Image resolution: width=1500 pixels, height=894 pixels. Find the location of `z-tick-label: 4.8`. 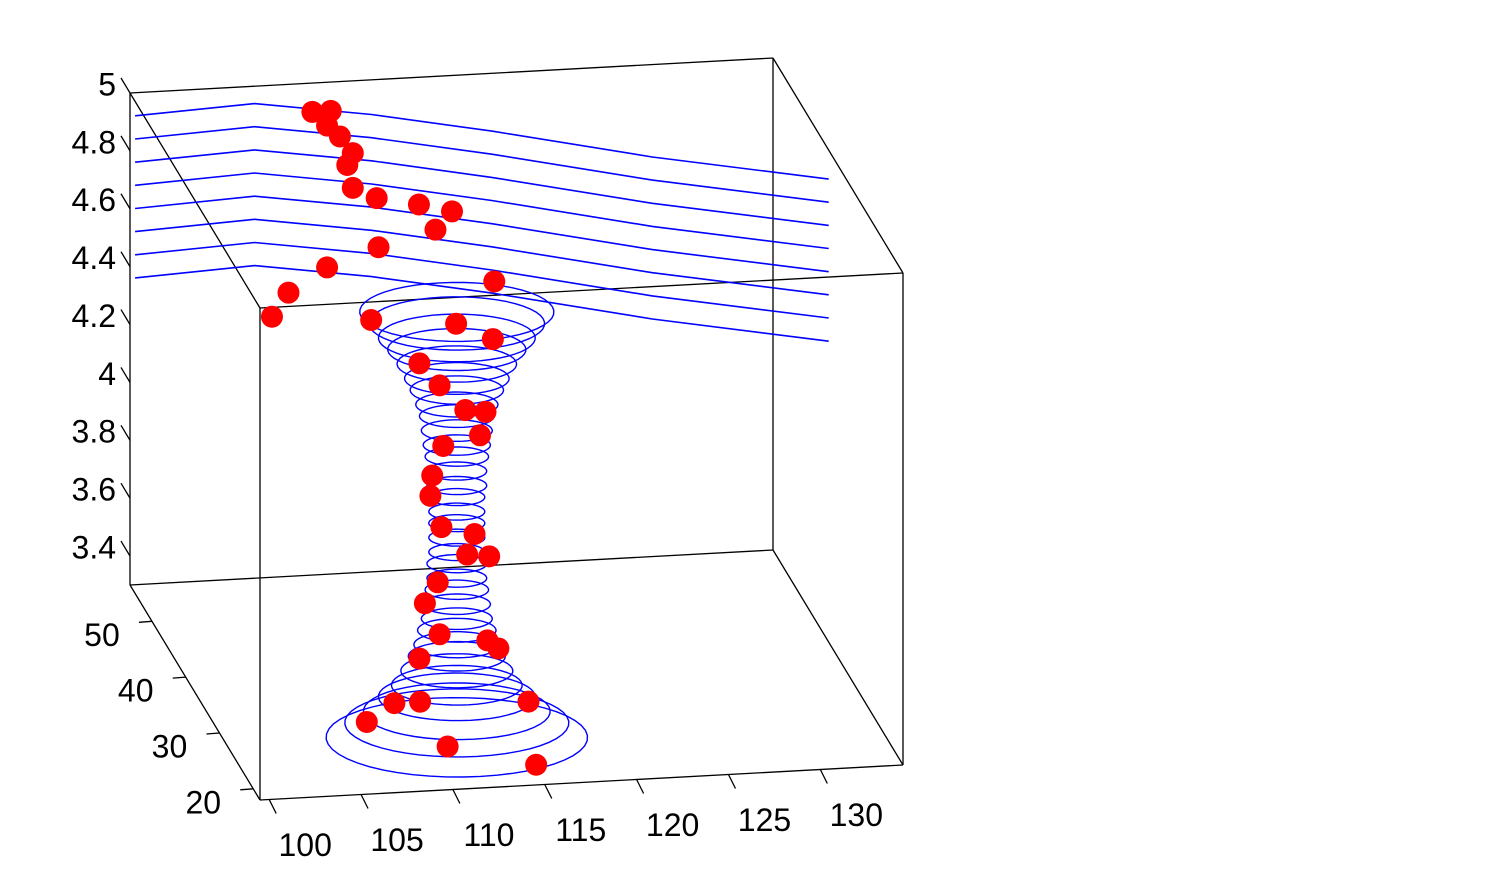

z-tick-label: 4.8 is located at coordinates (94, 142).